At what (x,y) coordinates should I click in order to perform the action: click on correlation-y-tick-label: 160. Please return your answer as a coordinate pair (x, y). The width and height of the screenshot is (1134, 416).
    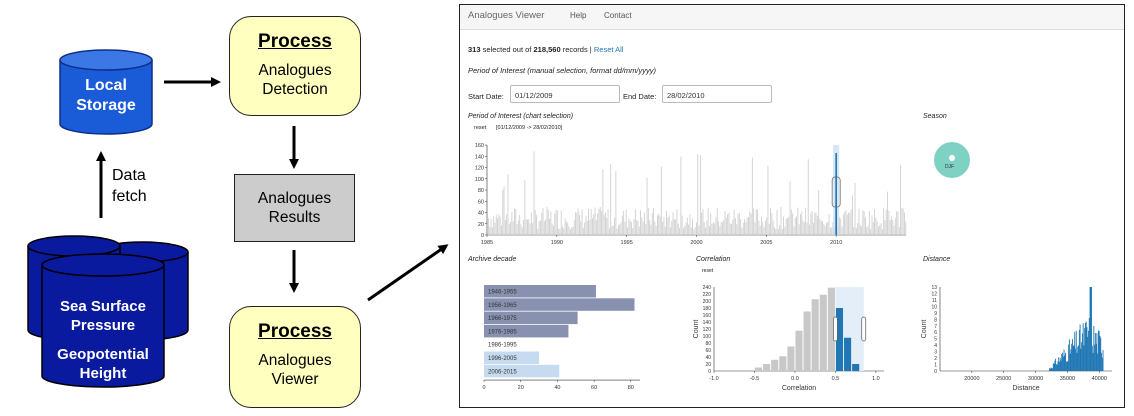
    Looking at the image, I should click on (707, 316).